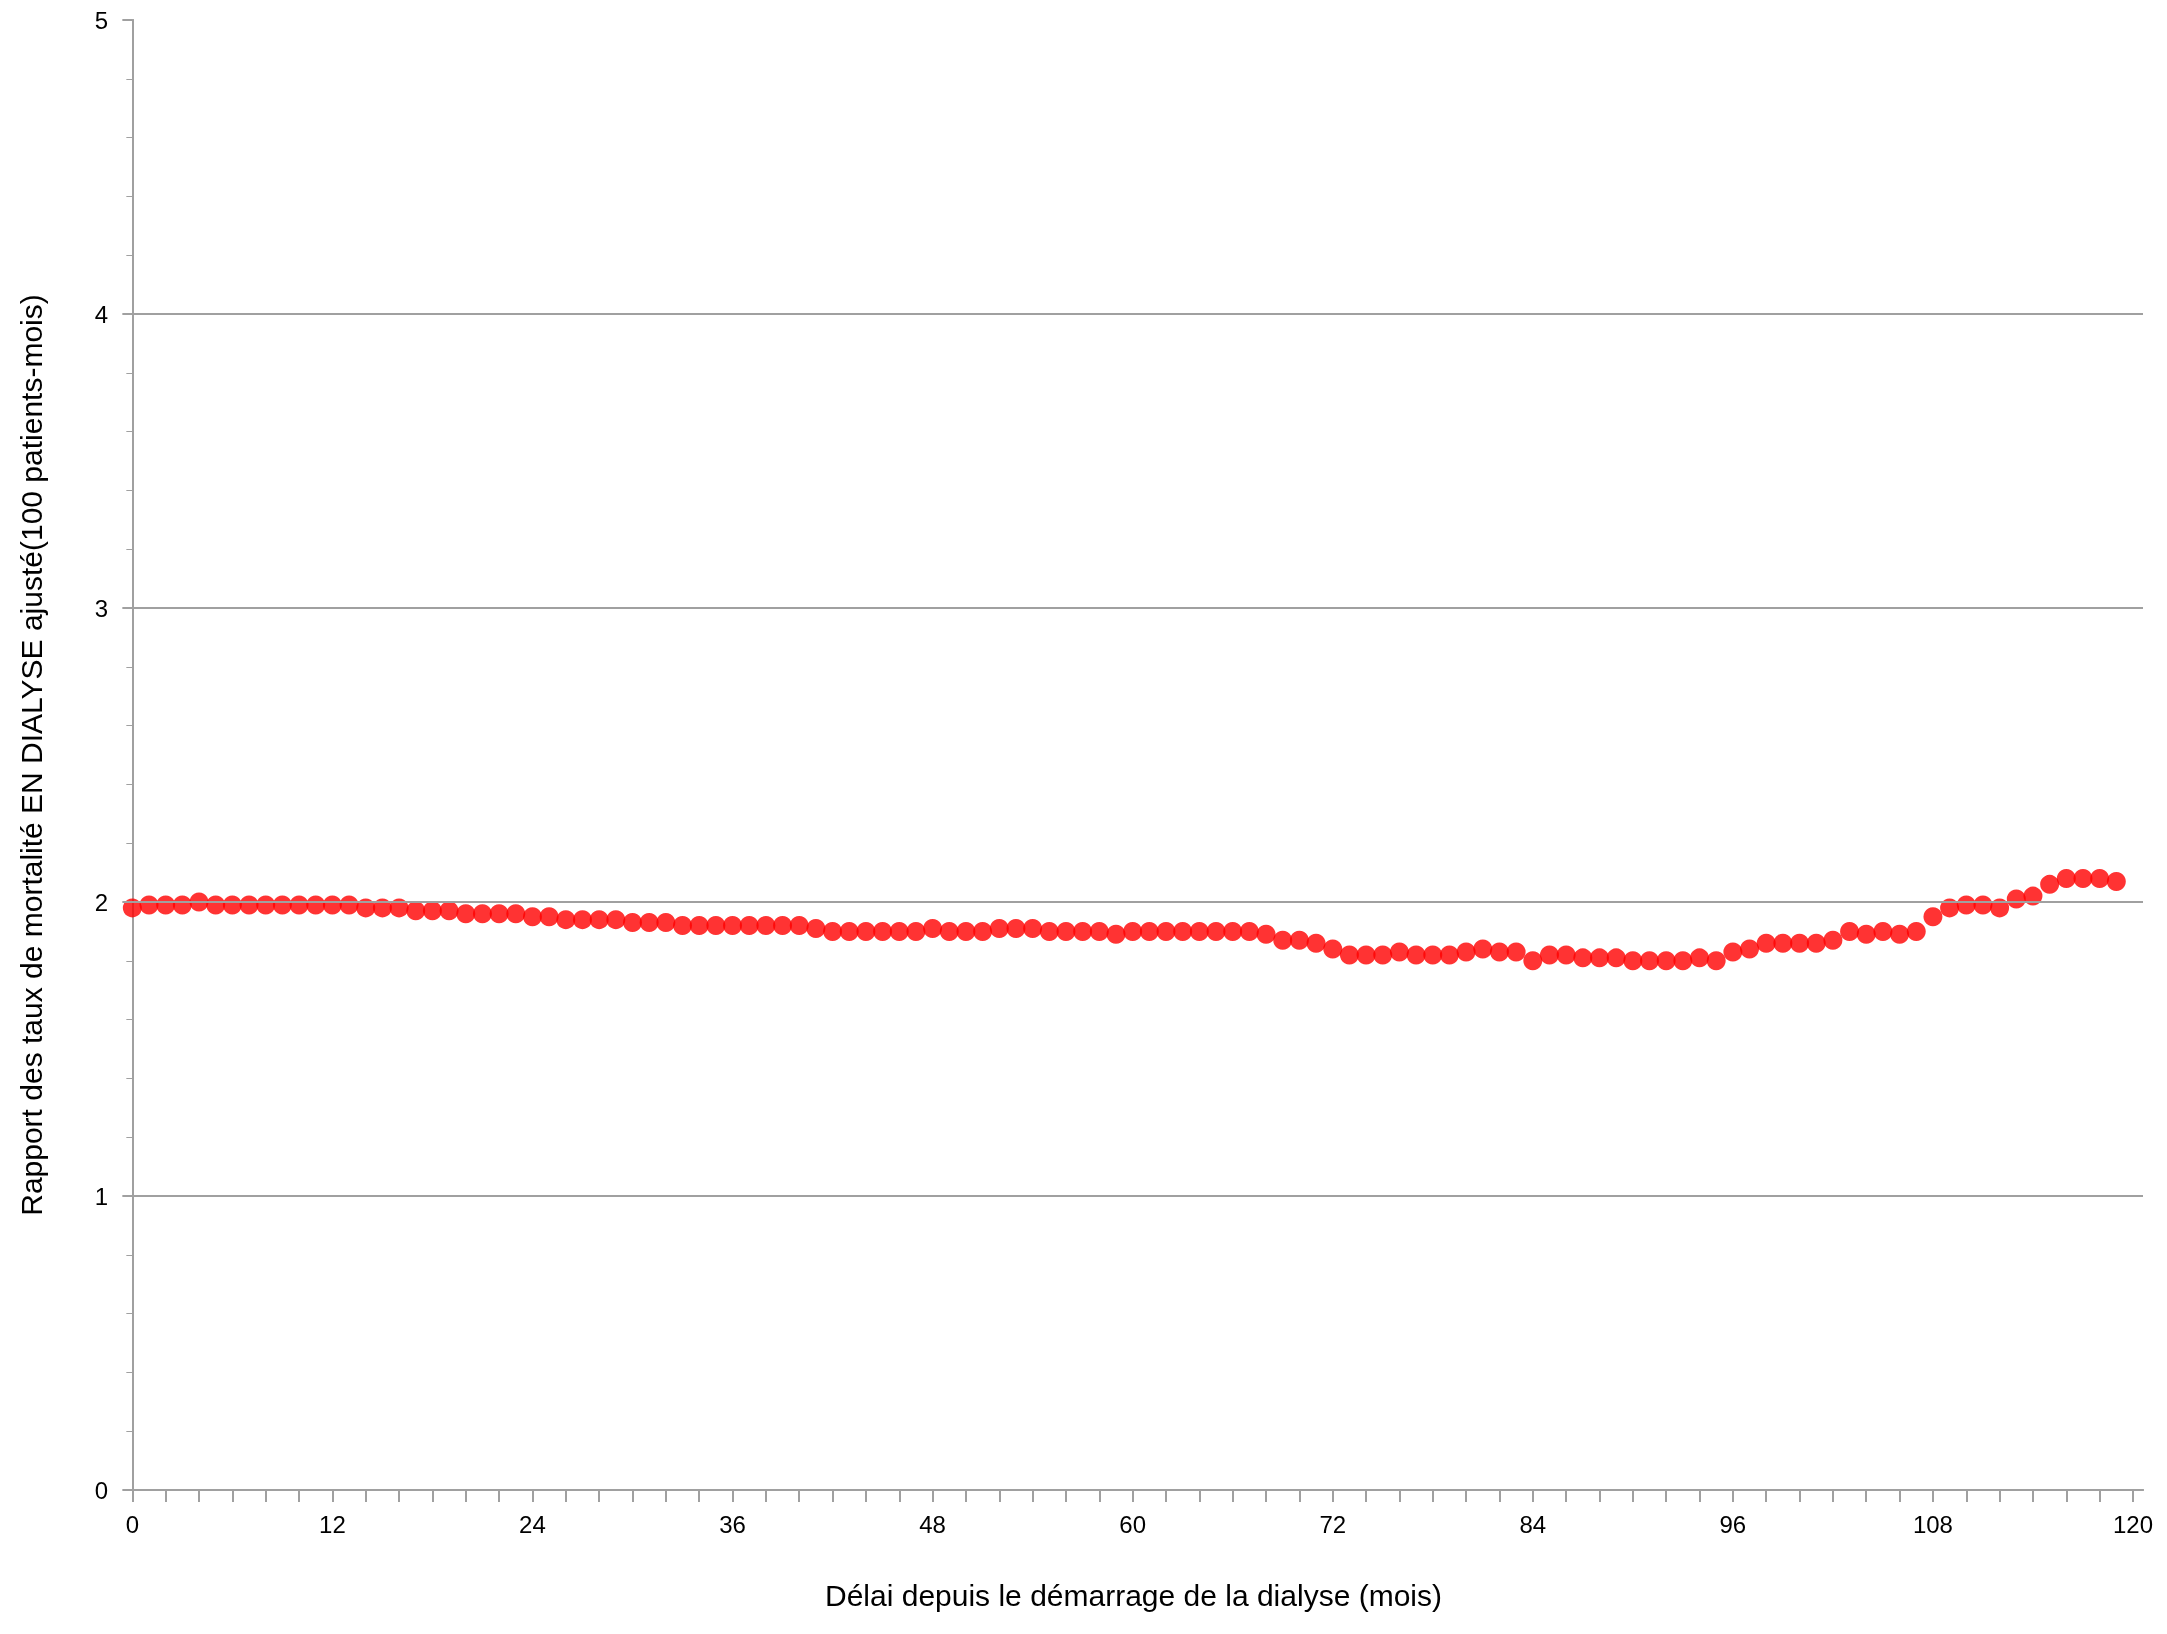  I want to click on y-tick-label: 1, so click(101, 1196).